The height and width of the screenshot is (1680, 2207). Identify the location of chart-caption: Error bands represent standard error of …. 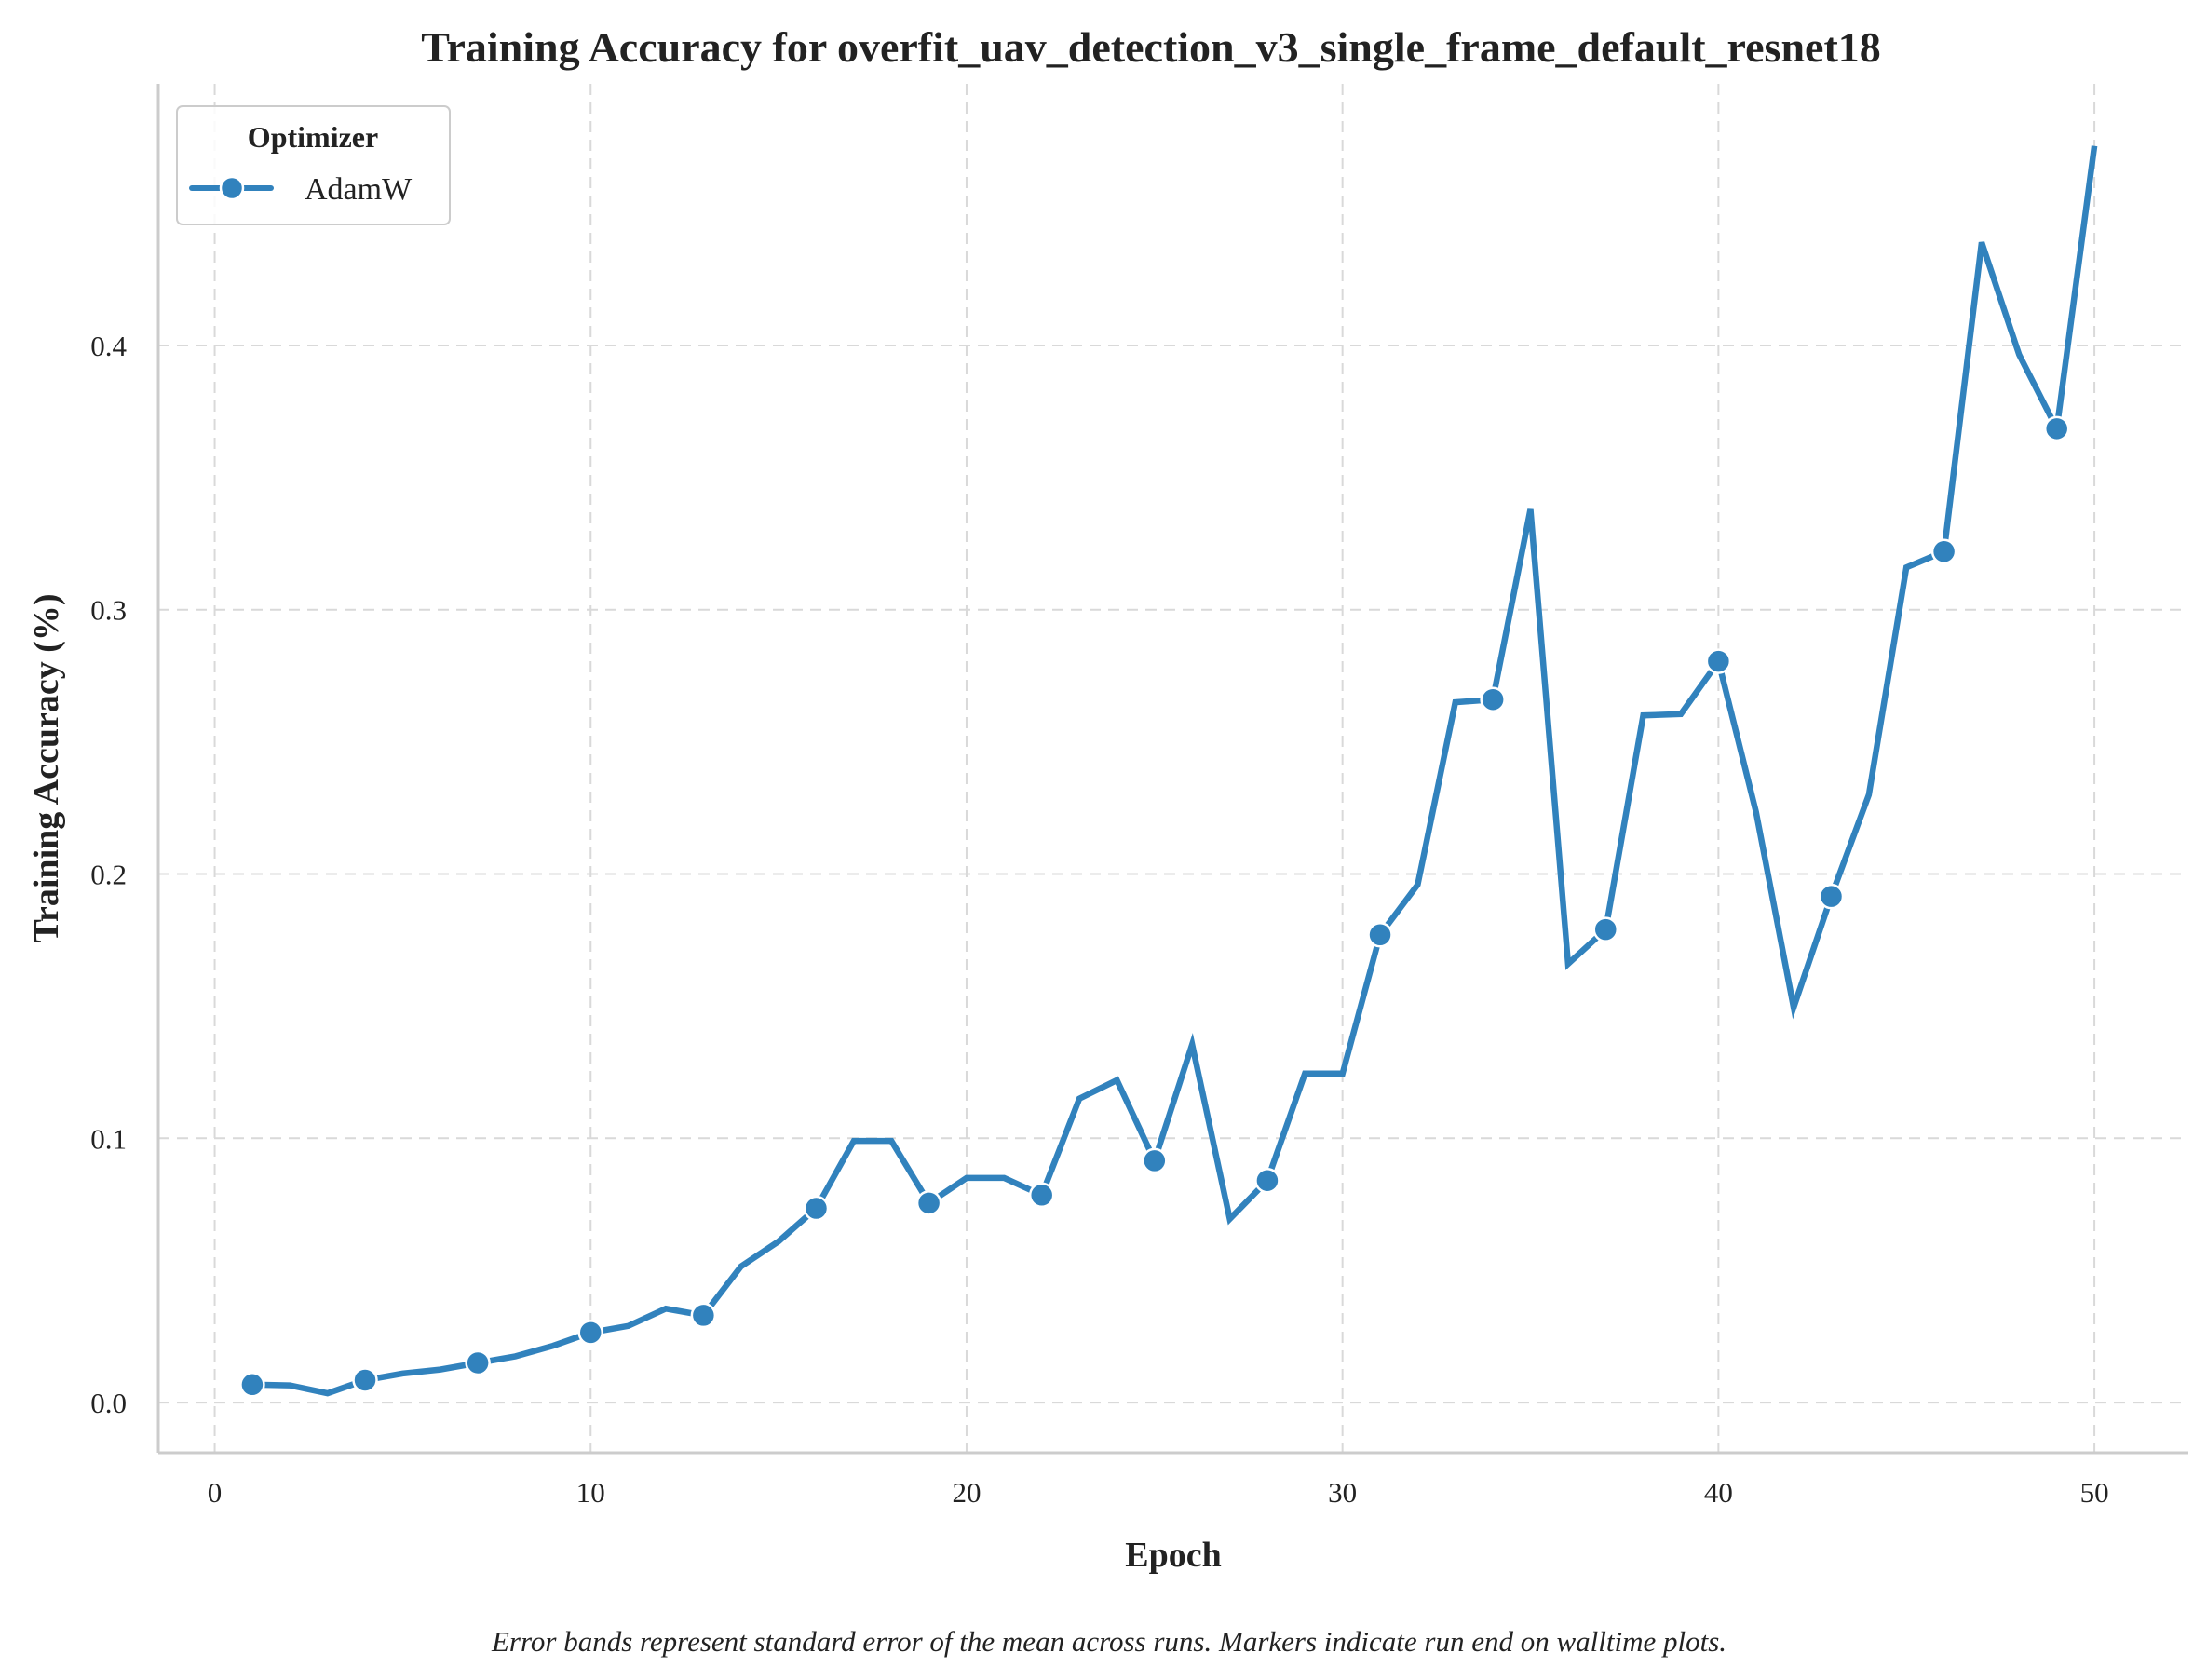
(1108, 1641).